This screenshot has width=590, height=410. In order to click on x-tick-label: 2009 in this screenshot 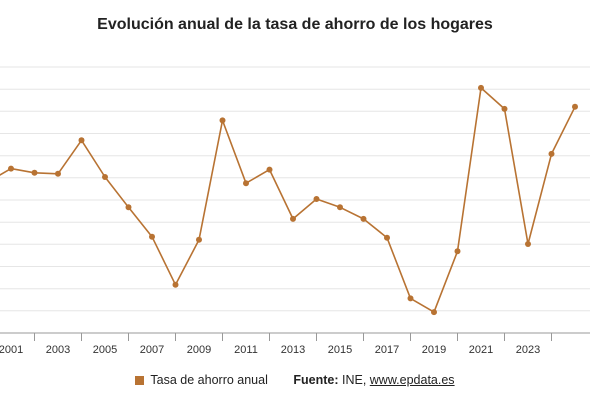, I will do `click(199, 350)`.